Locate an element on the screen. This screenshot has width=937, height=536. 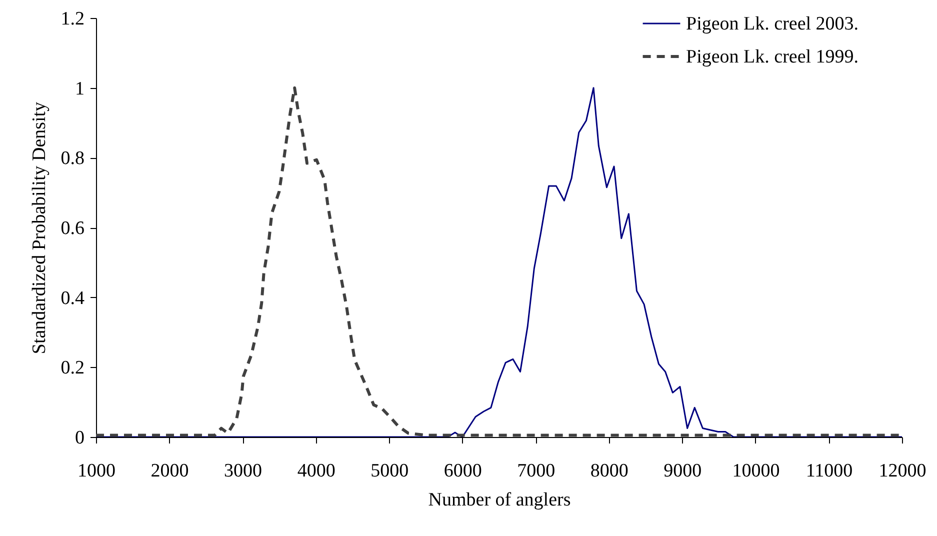
x-tick-label: 7000 is located at coordinates (536, 471).